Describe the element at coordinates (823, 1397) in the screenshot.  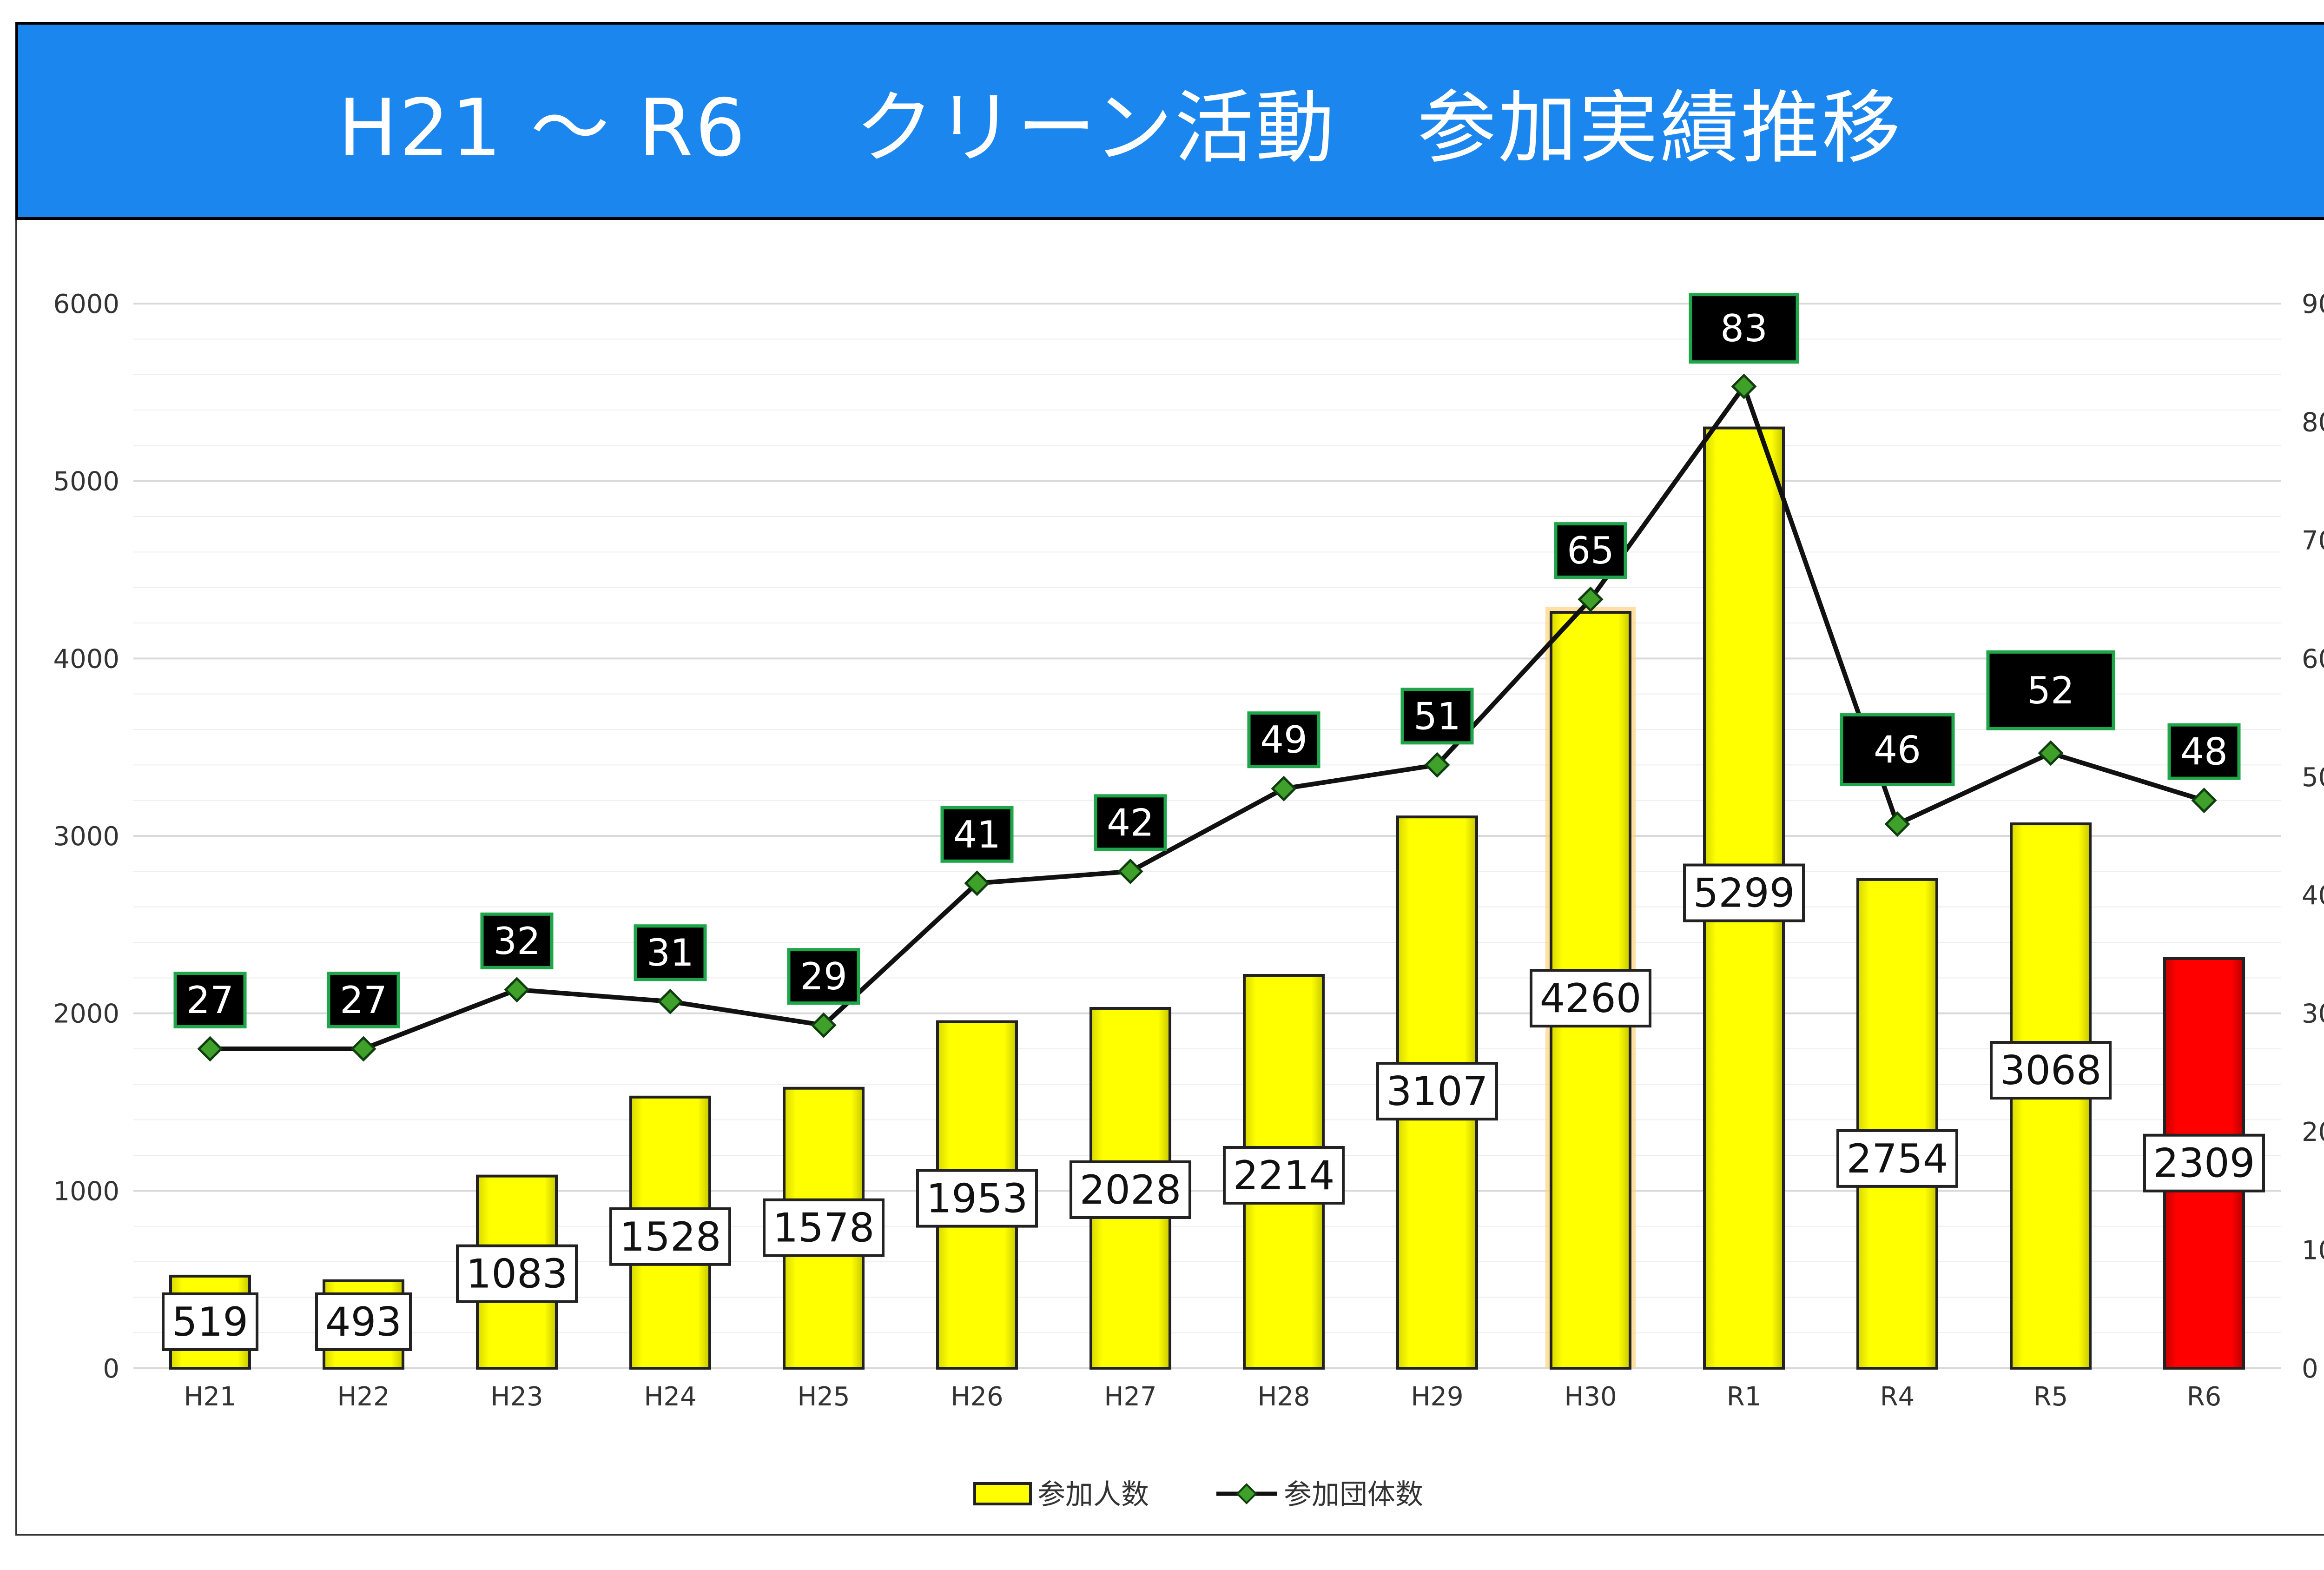
I see `x-tick-label: H25` at that location.